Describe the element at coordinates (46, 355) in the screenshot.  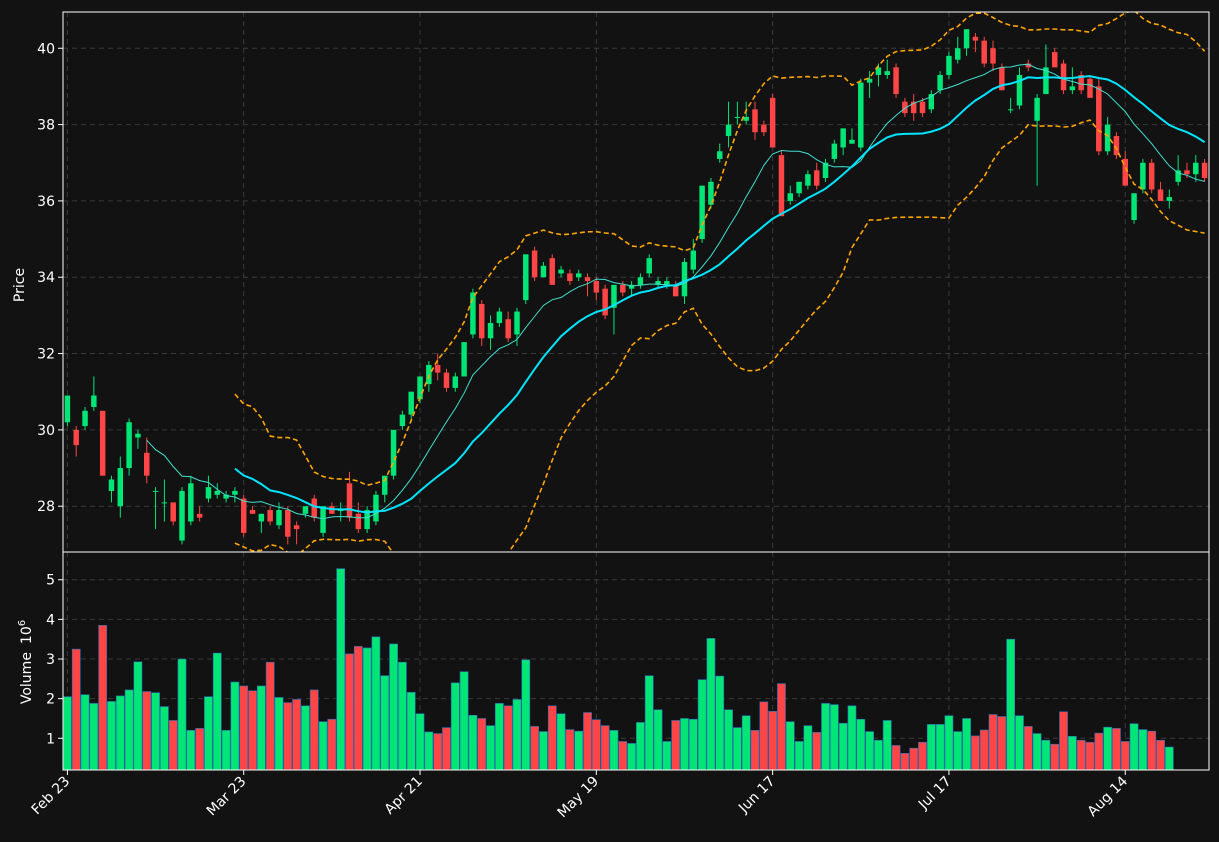
I see `price-tick-label: 32` at that location.